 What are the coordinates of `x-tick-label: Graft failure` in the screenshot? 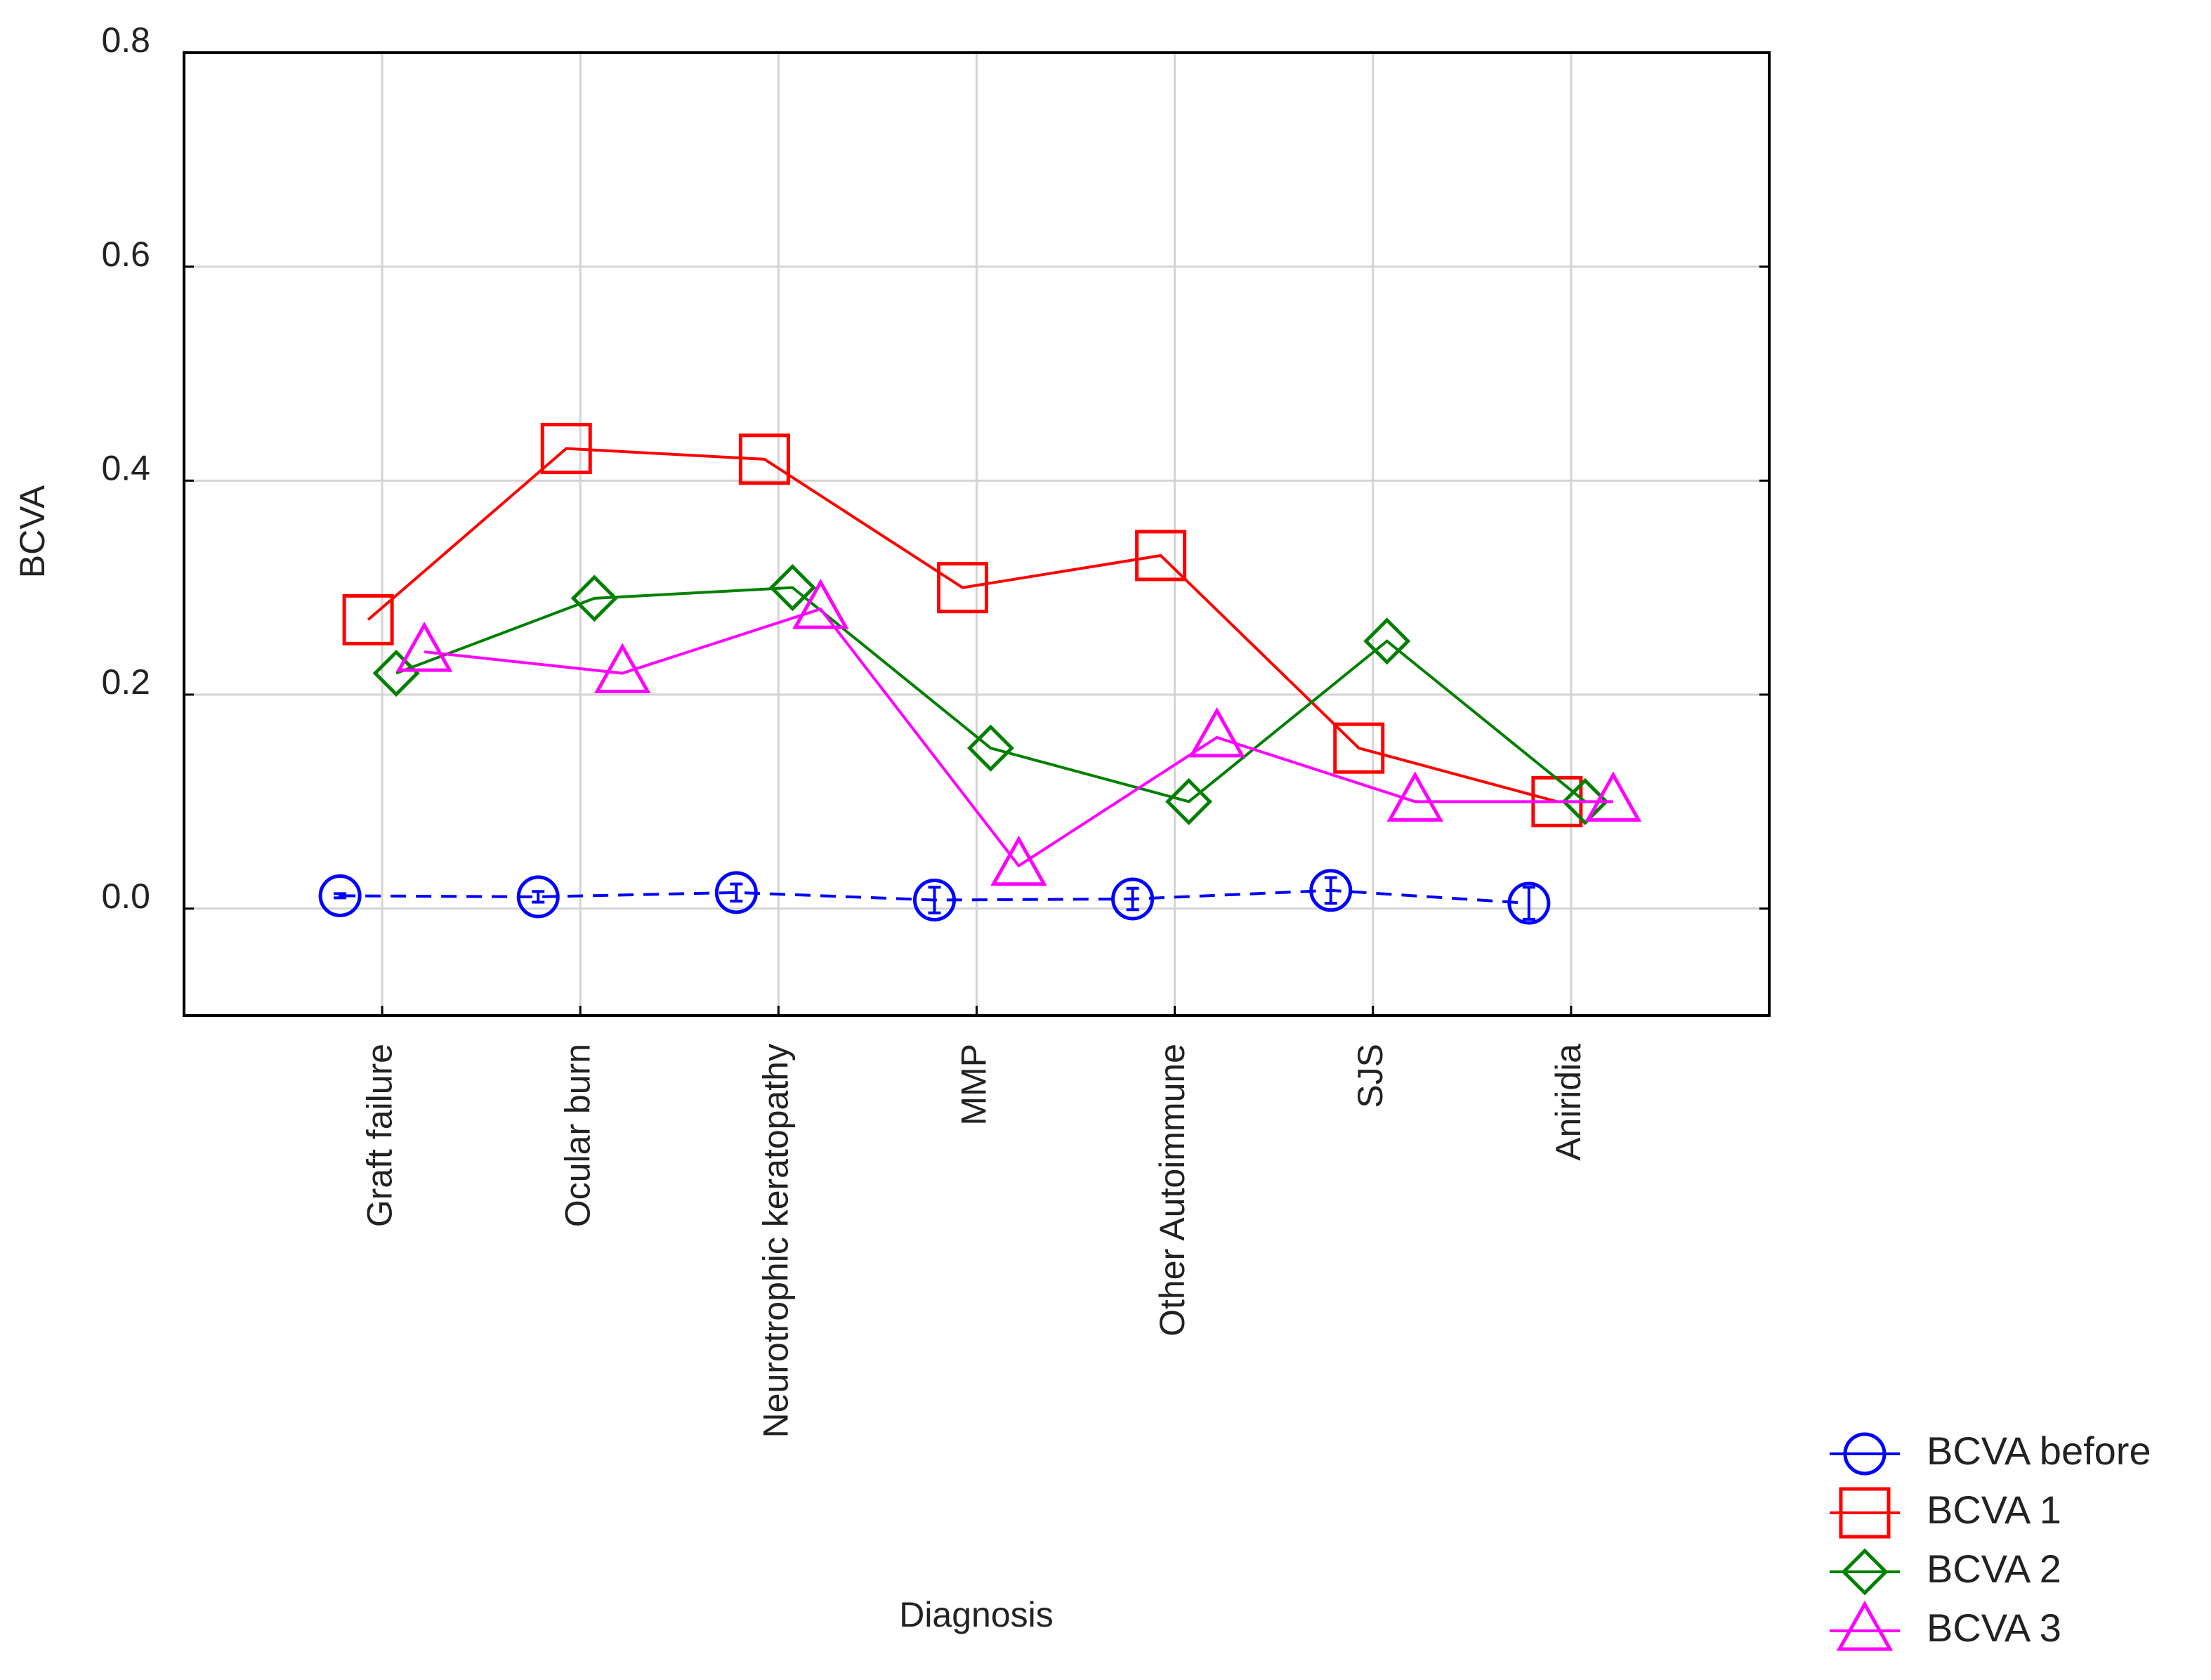 It's located at (379, 1135).